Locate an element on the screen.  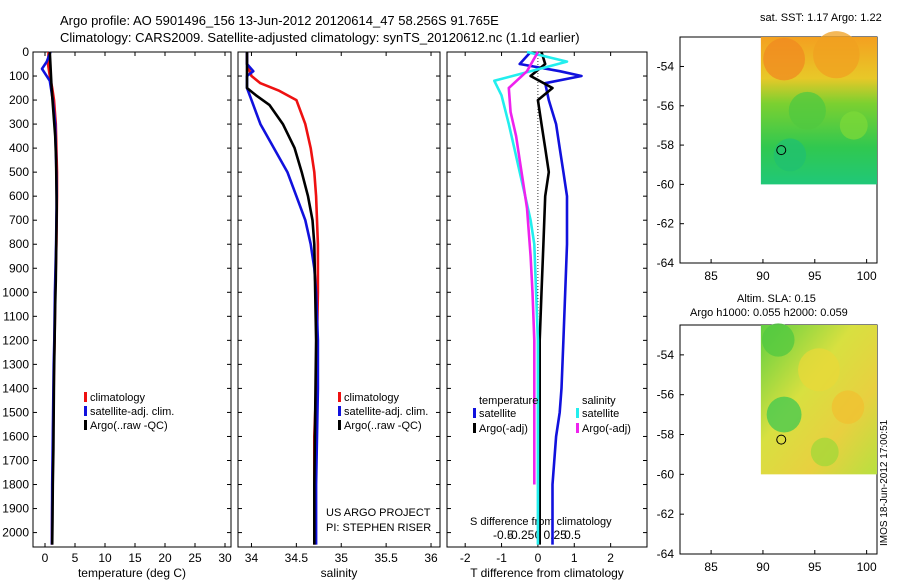
x-tick-label: 35.5 is located at coordinates (386, 558).